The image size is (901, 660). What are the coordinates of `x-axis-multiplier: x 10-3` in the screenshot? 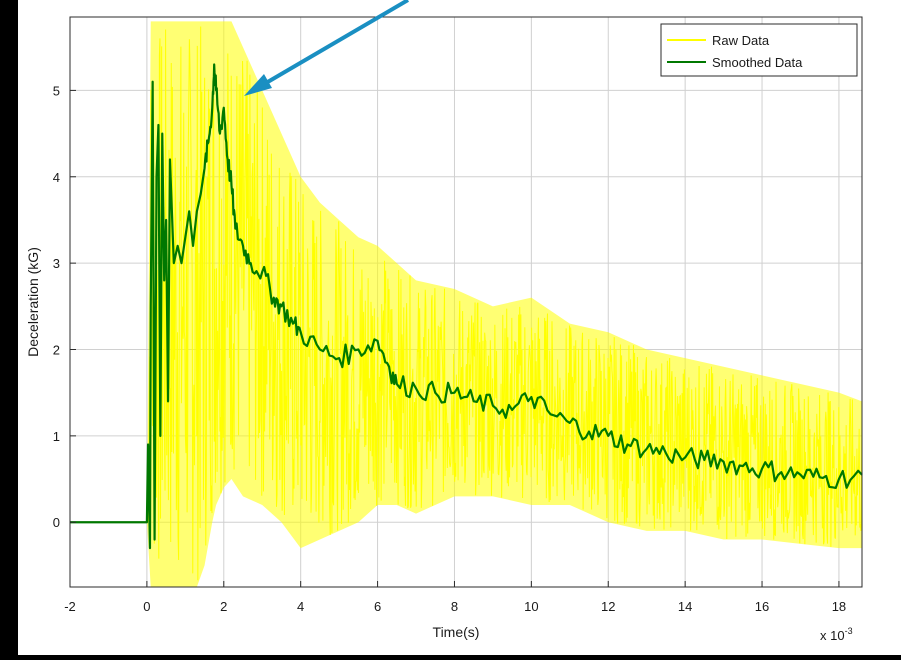 It's located at (836, 634).